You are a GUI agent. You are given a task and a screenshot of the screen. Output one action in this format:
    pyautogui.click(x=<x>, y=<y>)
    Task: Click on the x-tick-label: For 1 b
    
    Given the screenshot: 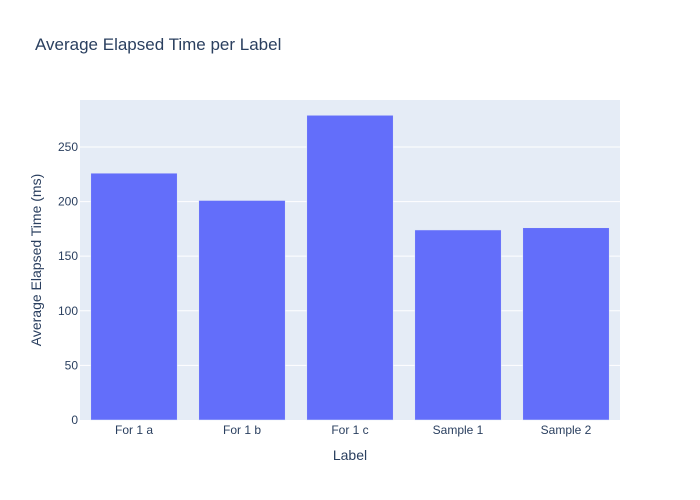 What is the action you would take?
    pyautogui.click(x=242, y=430)
    